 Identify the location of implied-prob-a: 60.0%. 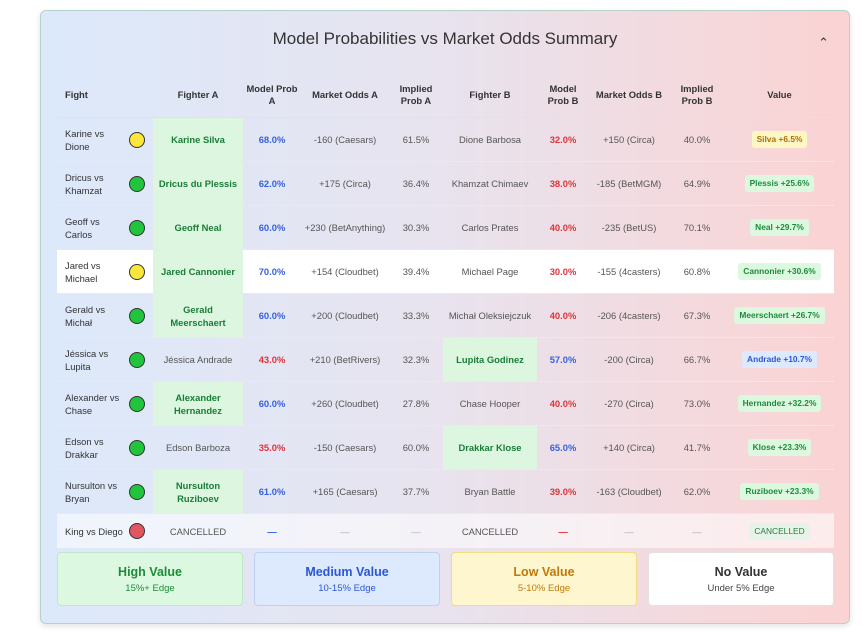
(416, 447).